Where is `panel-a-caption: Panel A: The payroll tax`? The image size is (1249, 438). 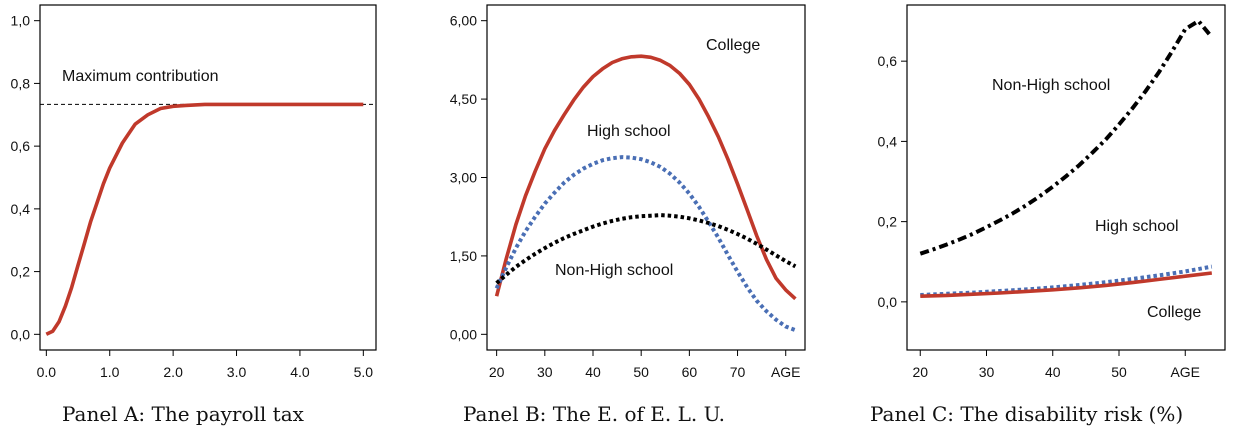 panel-a-caption: Panel A: The payroll tax is located at coordinates (183, 414).